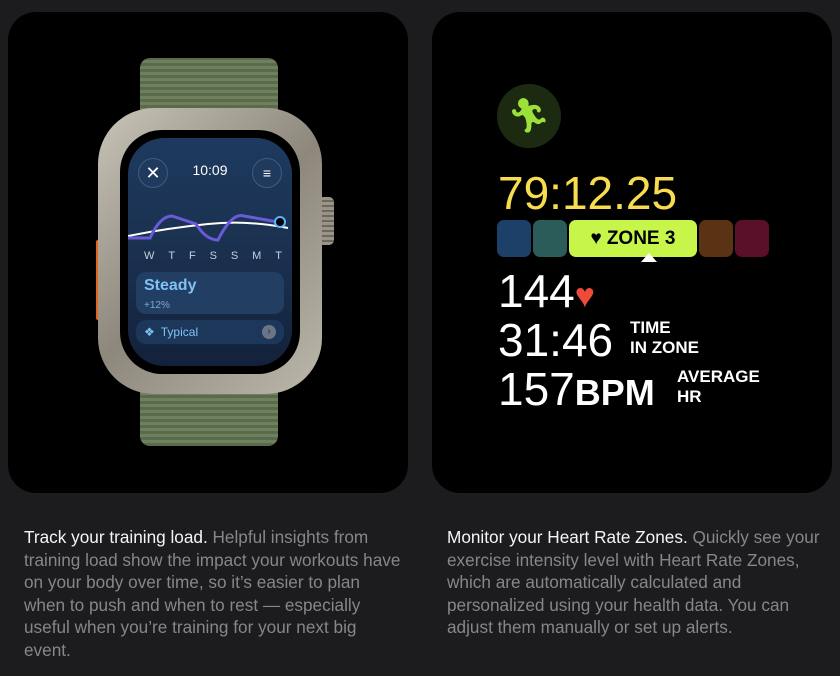 The width and height of the screenshot is (840, 676). I want to click on day-label: M, so click(257, 256).